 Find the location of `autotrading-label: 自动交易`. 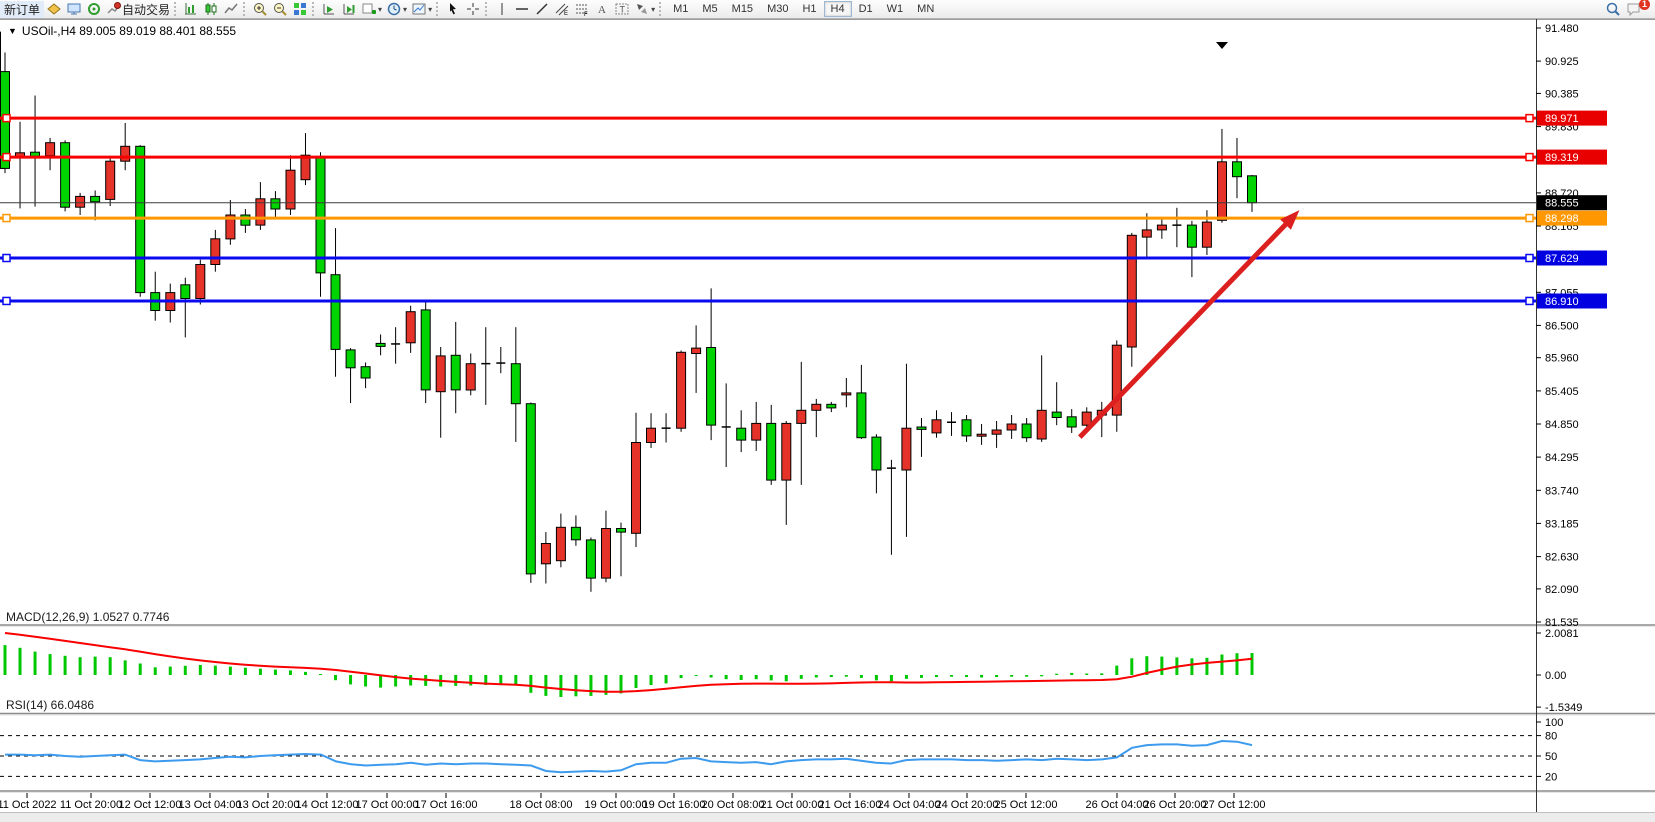

autotrading-label: 自动交易 is located at coordinates (146, 9).